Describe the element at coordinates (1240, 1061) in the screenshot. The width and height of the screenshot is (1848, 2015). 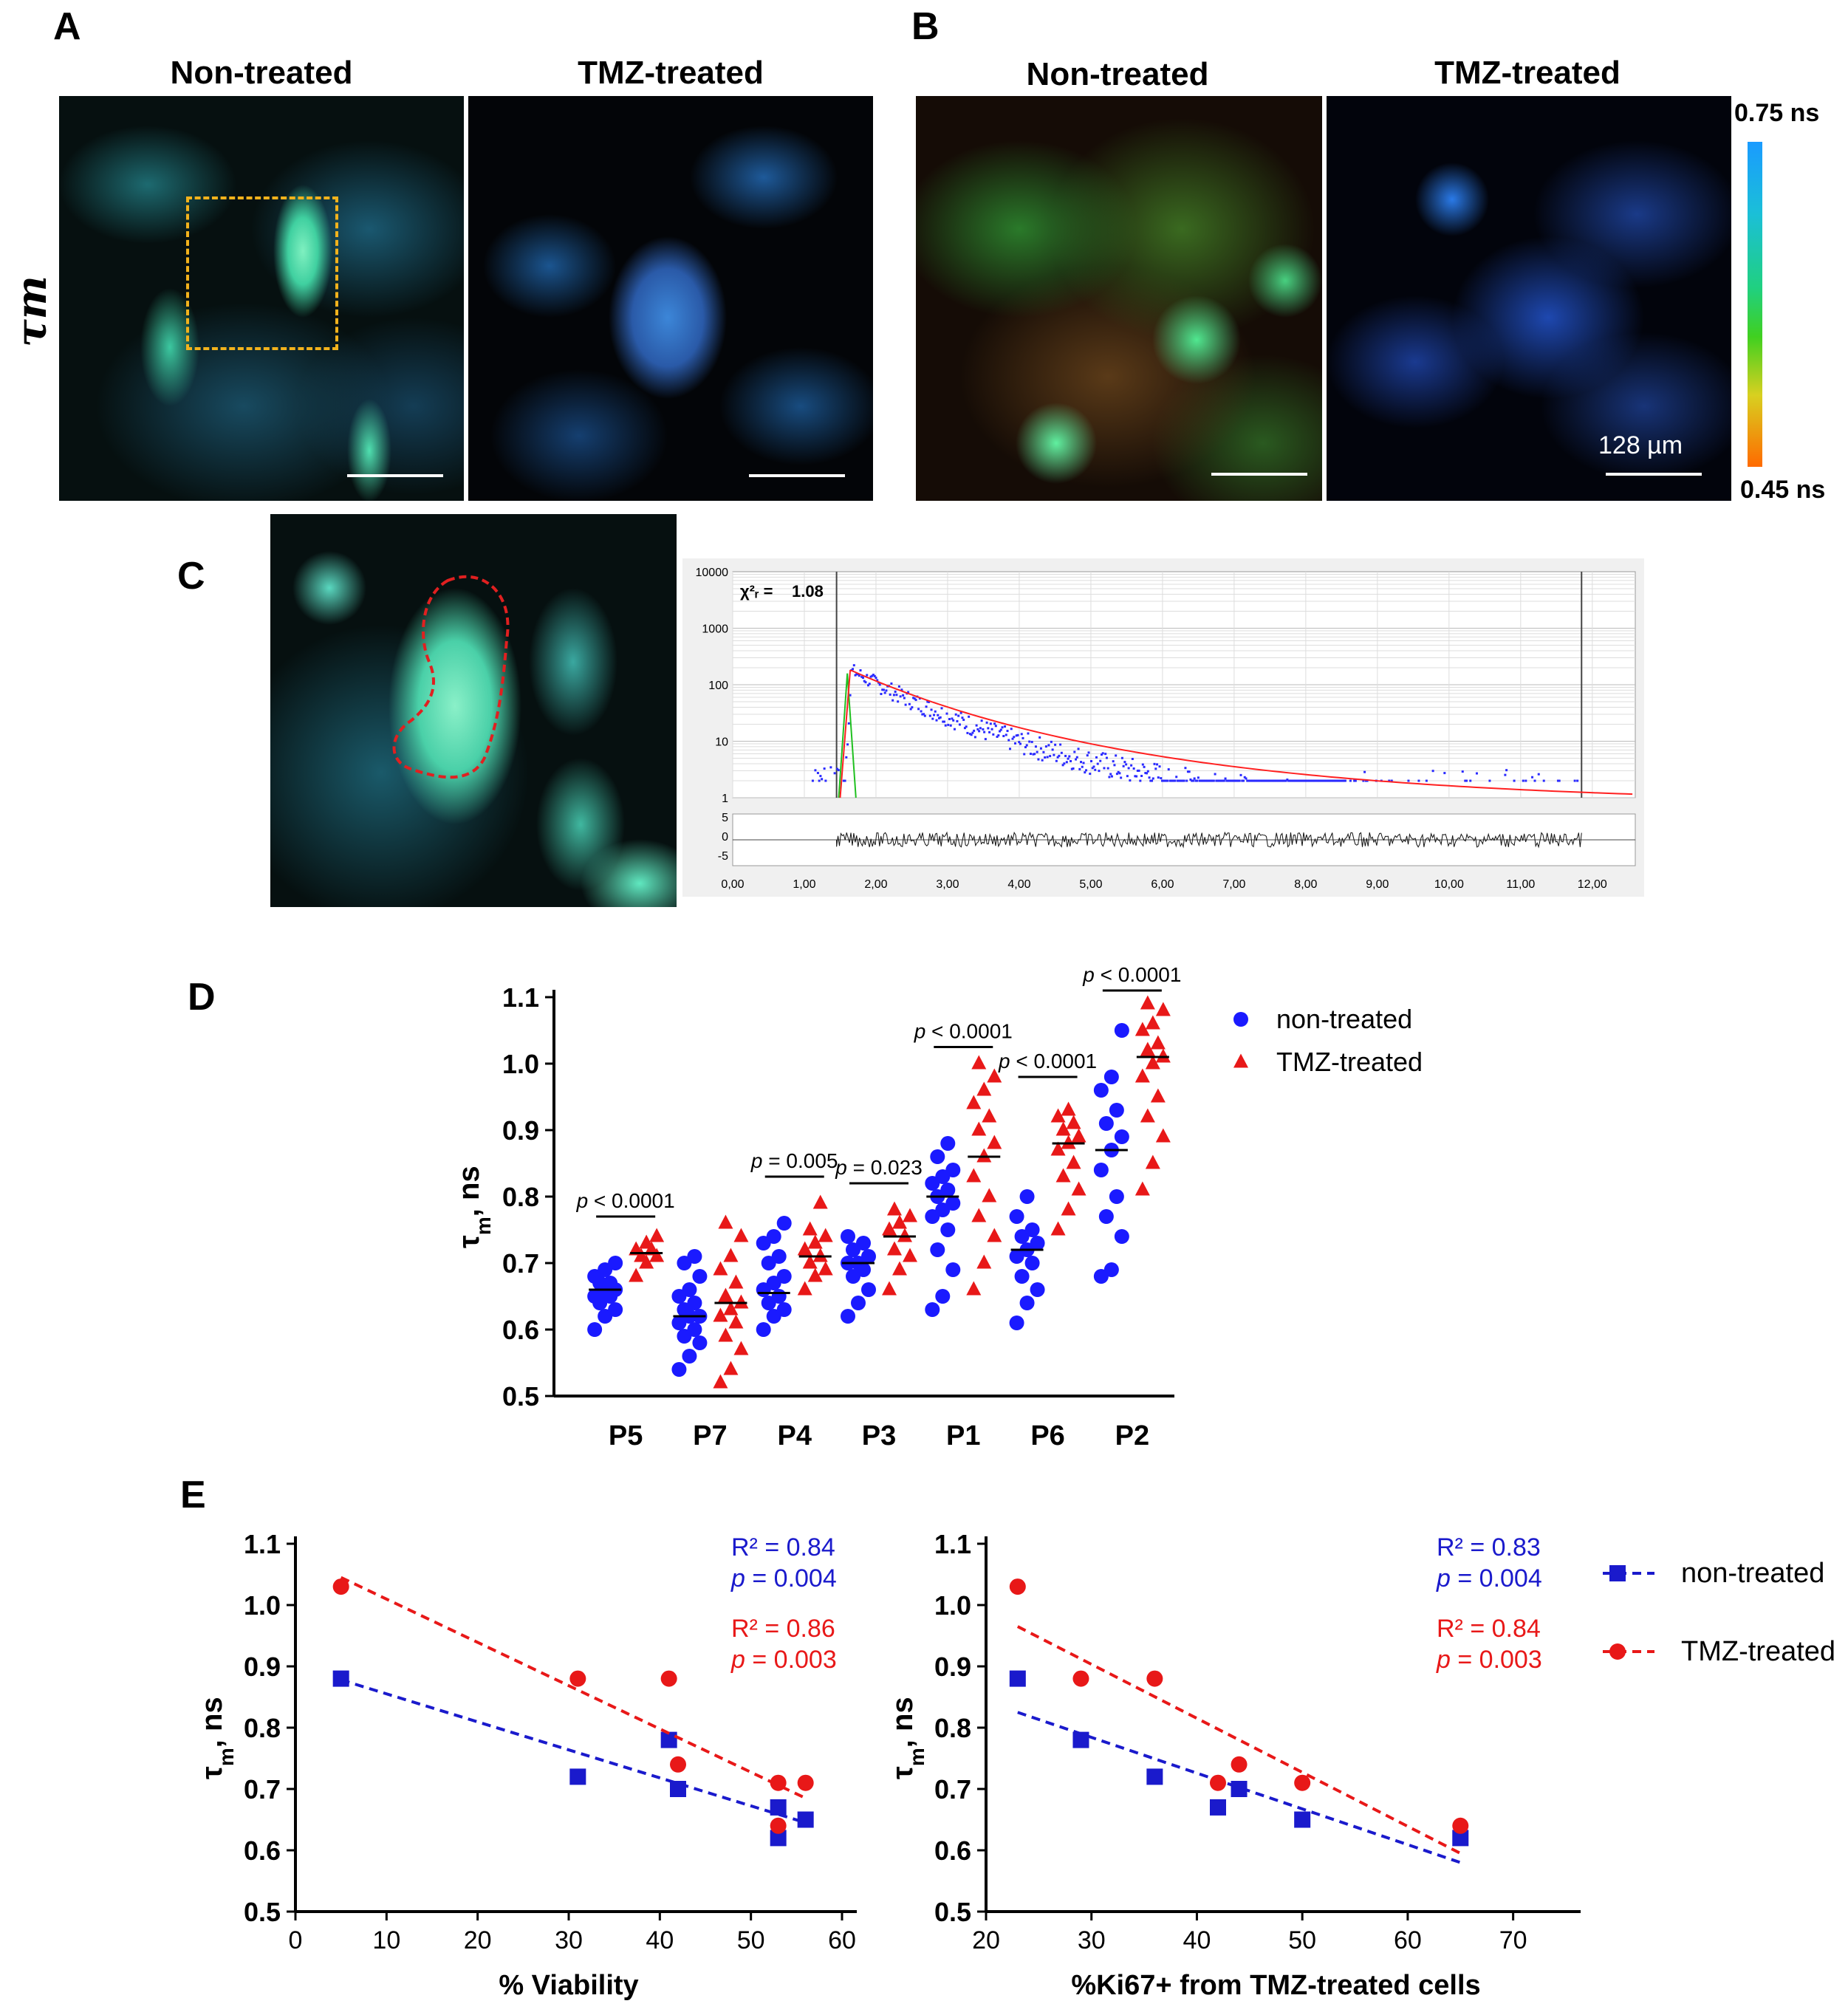
I see `legend-marker` at that location.